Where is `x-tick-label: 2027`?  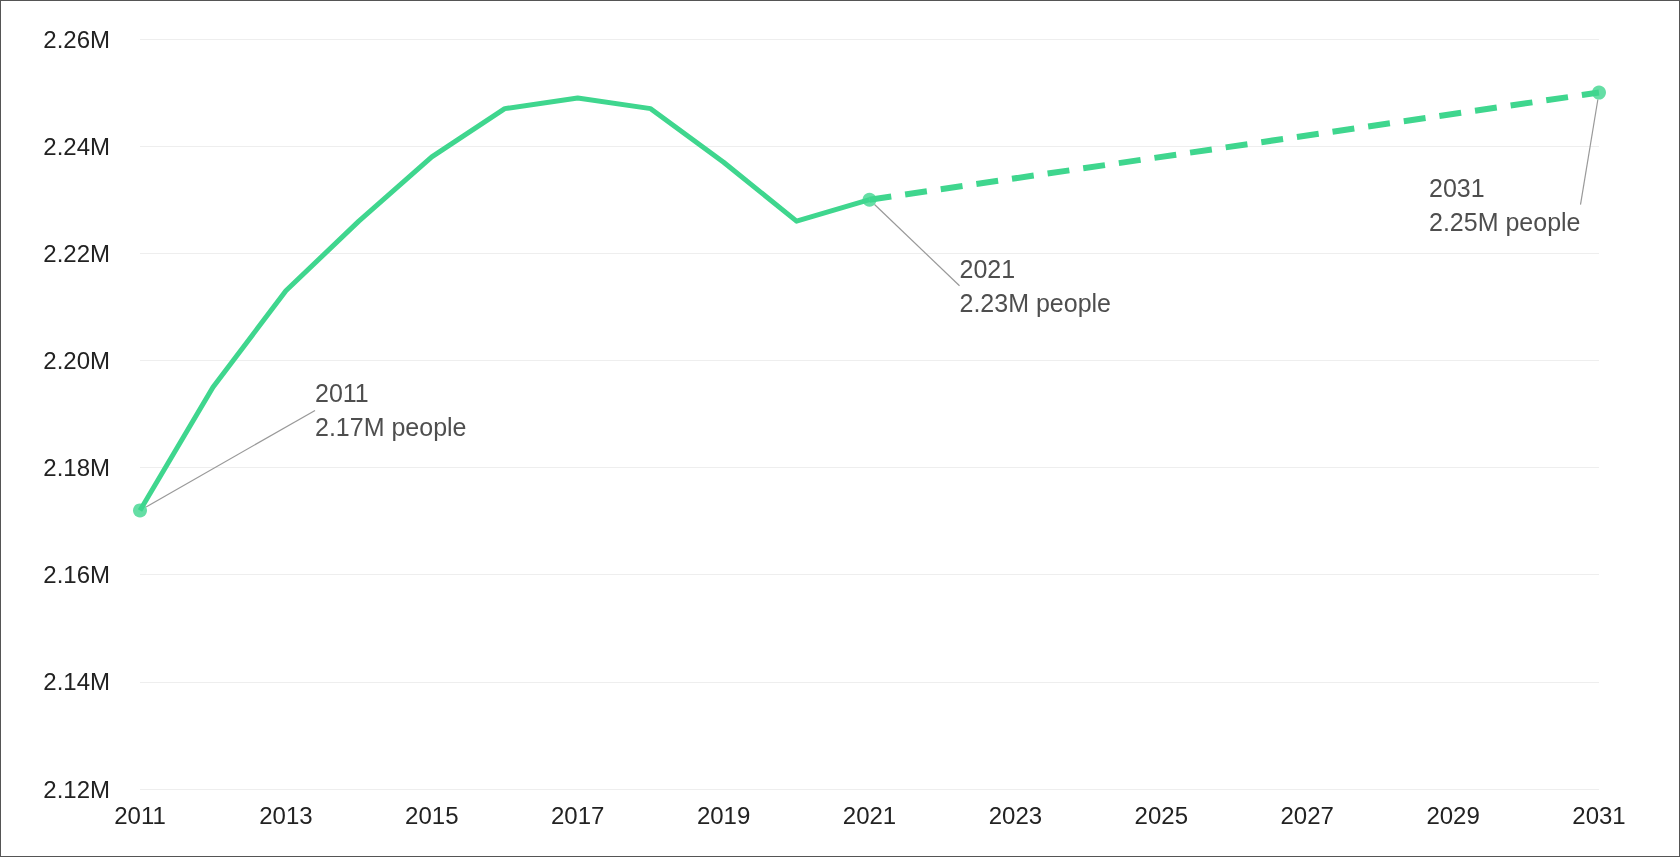
x-tick-label: 2027 is located at coordinates (1307, 815).